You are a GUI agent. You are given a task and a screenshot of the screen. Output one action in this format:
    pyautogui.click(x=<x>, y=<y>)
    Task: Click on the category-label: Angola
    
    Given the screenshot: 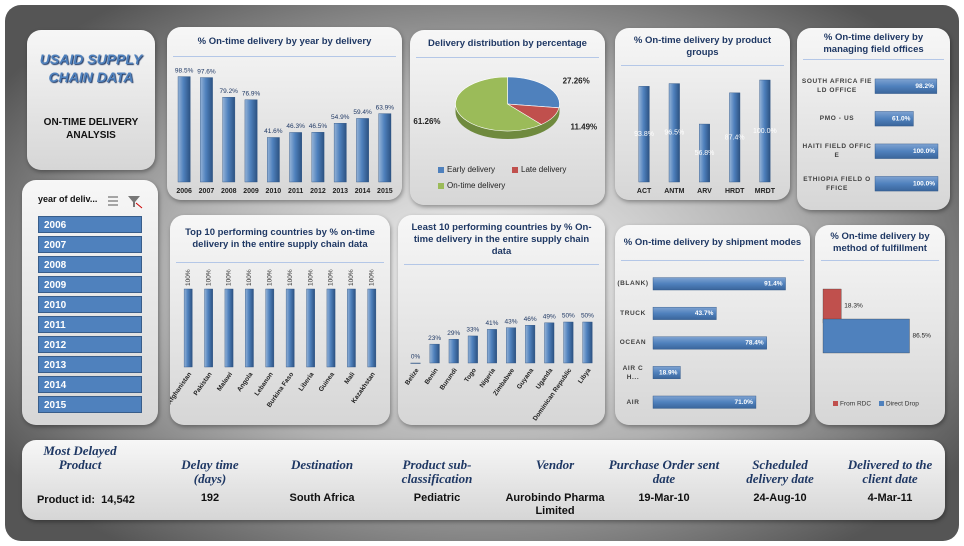 What is the action you would take?
    pyautogui.click(x=245, y=382)
    